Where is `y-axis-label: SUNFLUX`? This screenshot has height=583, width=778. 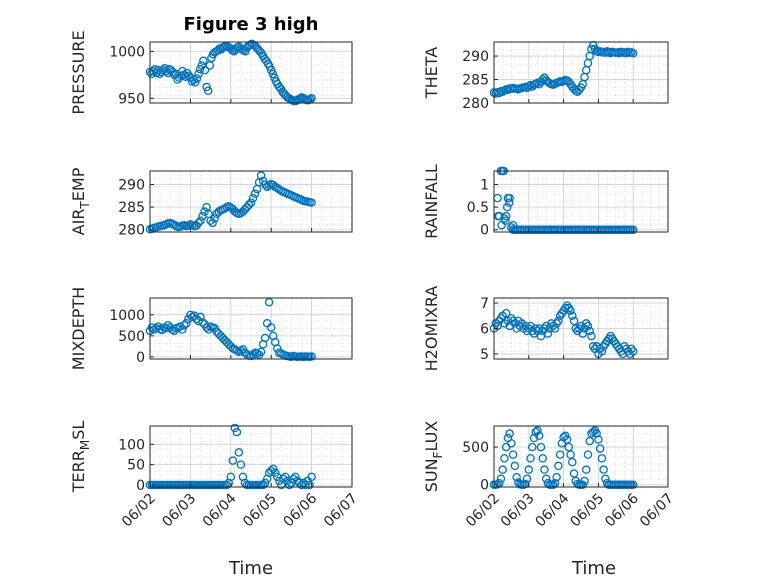
y-axis-label: SUNFLUX is located at coordinates (433, 457).